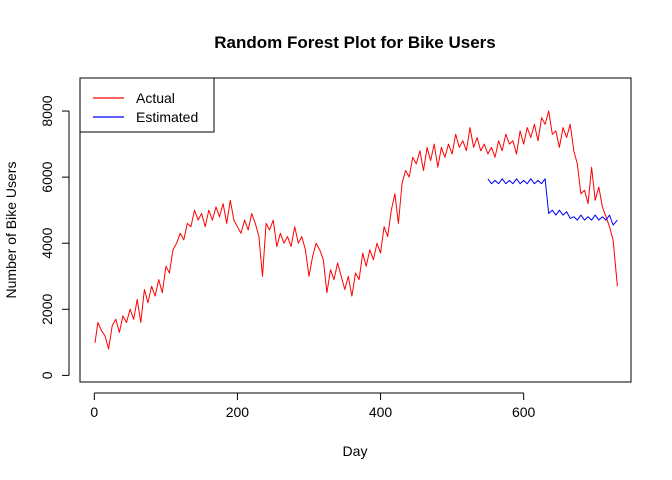 This screenshot has width=672, height=480. I want to click on y-axis: 0 2000 4000 6000 8000, so click(54, 237).